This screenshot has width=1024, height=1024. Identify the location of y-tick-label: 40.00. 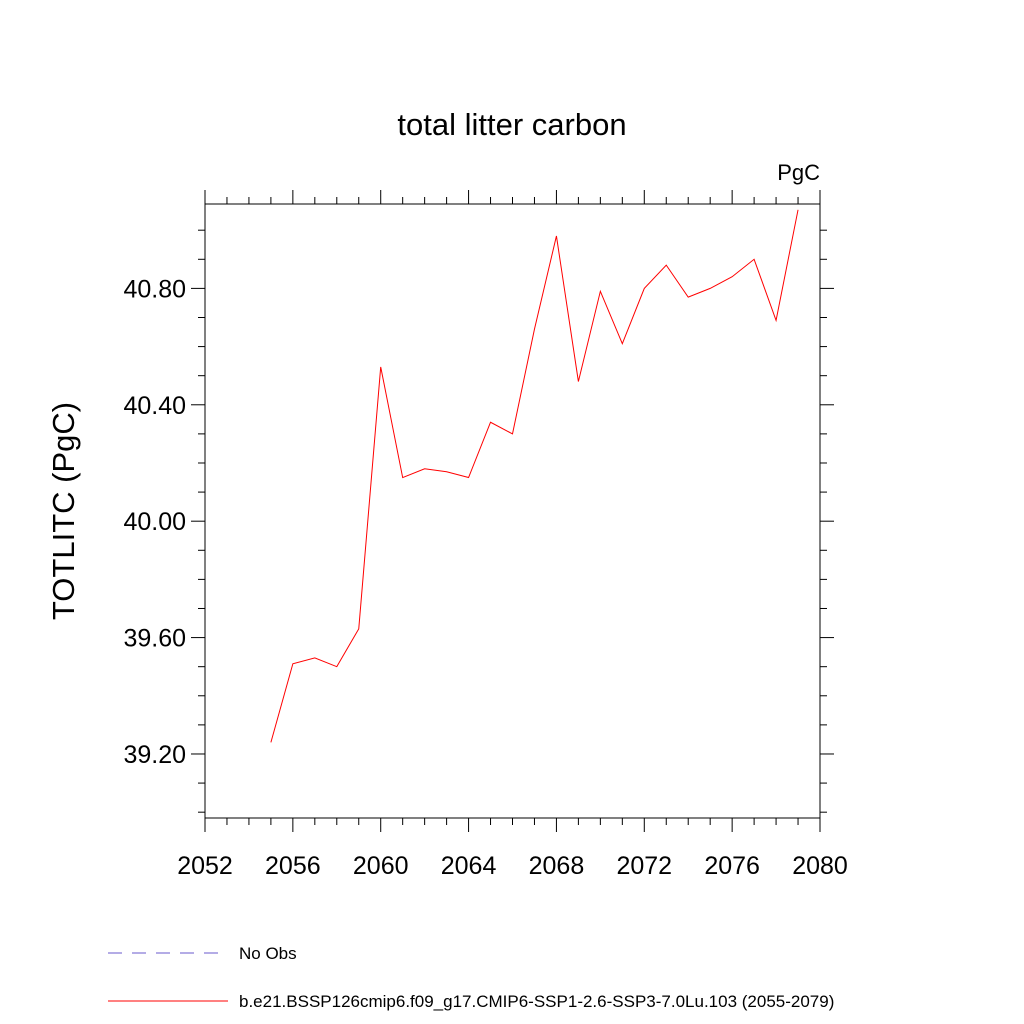
(154, 522).